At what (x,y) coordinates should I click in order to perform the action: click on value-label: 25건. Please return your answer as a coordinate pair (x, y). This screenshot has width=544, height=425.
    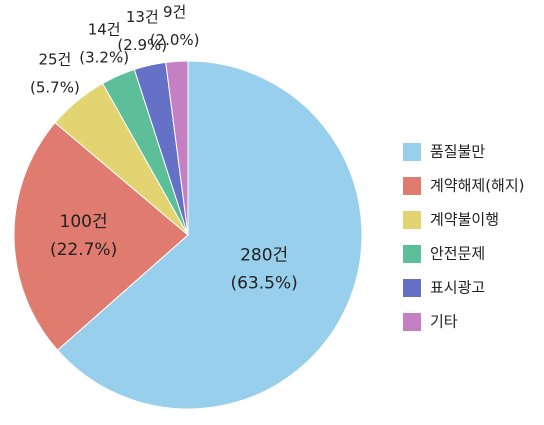
    Looking at the image, I should click on (54, 60).